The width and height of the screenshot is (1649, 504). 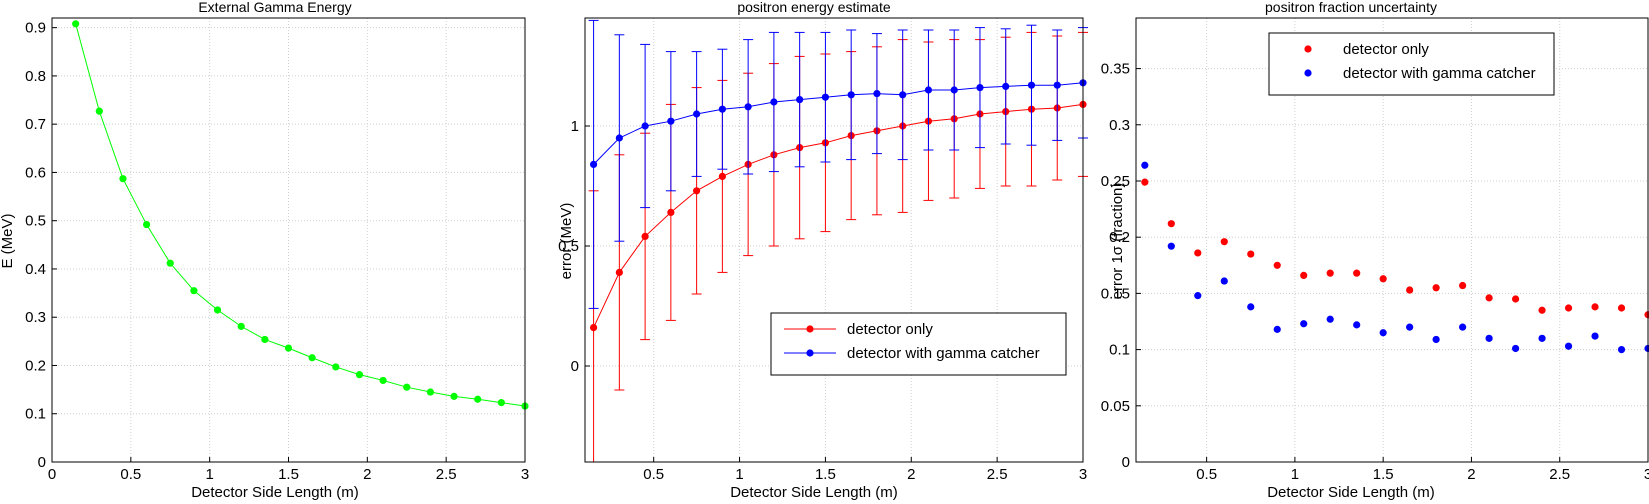 What do you see at coordinates (1115, 406) in the screenshot?
I see `y-tick-label: 0.05` at bounding box center [1115, 406].